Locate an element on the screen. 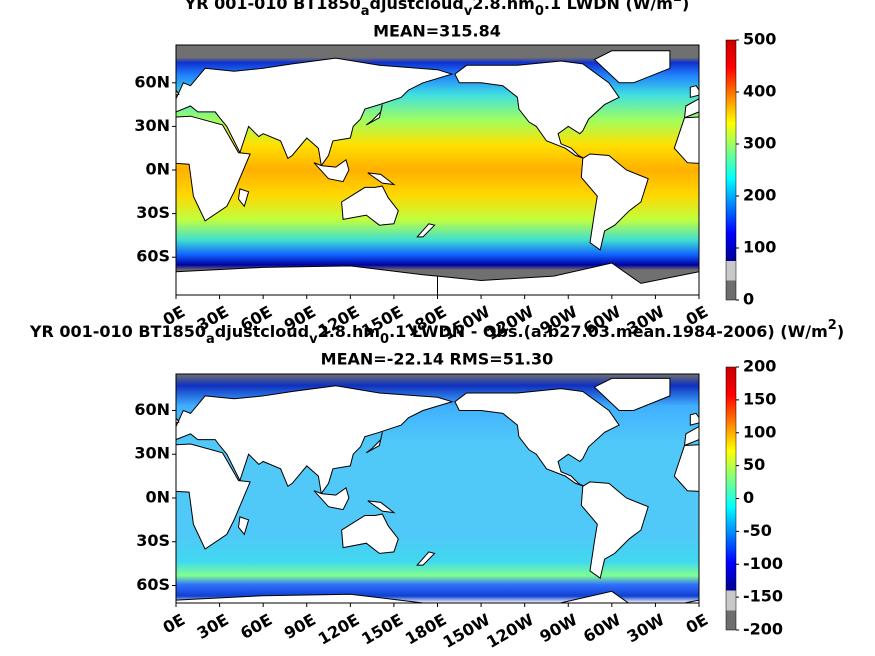 Image resolution: width=875 pixels, height=656 pixels. x-tick-label: 30E is located at coordinates (213, 626).